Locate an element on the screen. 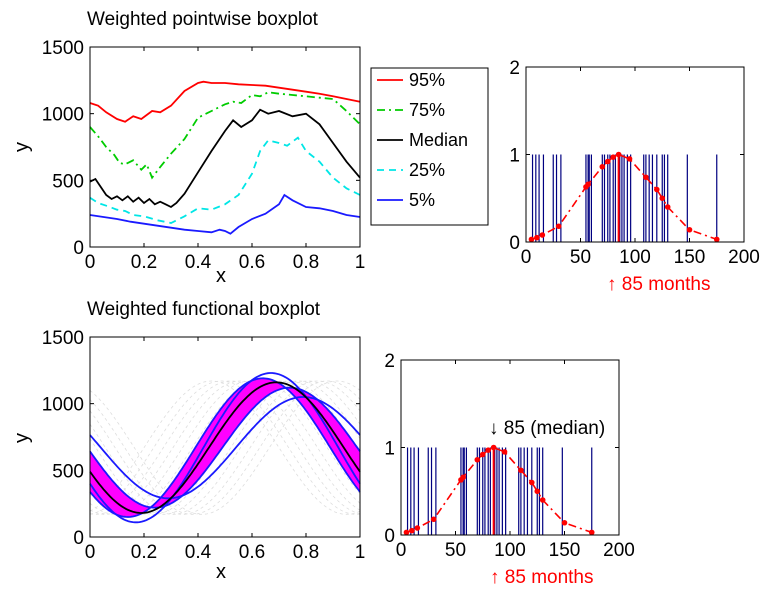 The width and height of the screenshot is (773, 589). functional-marks is located at coordinates (225, 448).